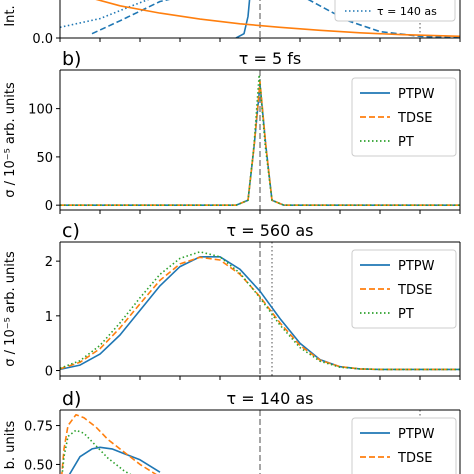 The width and height of the screenshot is (474, 474). Describe the element at coordinates (407, 11) in the screenshot. I see `panel-a-legend-label: τ = 140 as` at that location.